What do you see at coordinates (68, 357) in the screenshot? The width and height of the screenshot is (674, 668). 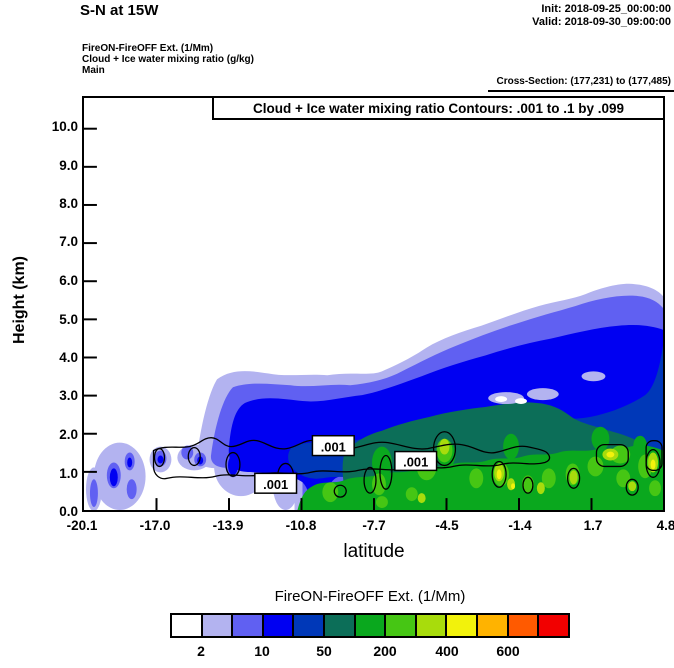 I see `y-tick-label: 4.0` at bounding box center [68, 357].